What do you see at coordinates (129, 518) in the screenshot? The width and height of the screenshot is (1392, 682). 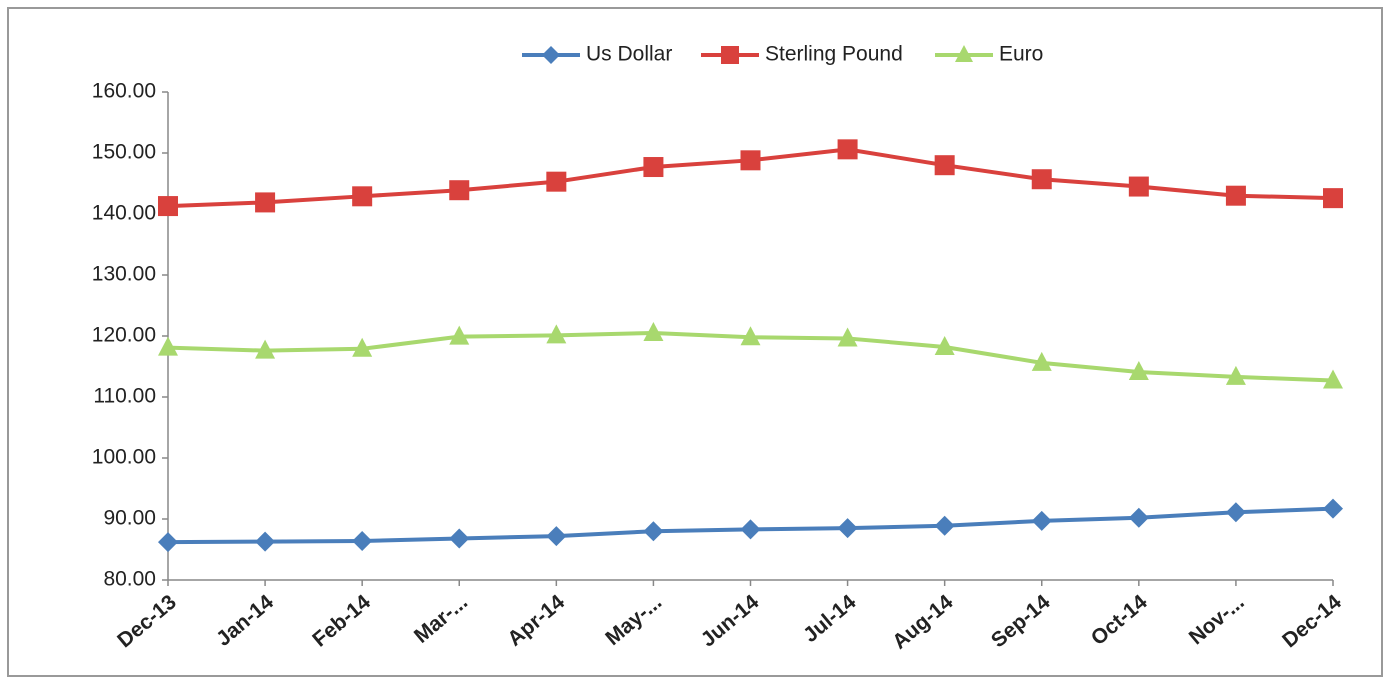 I see `y-tick-label: 90.00` at bounding box center [129, 518].